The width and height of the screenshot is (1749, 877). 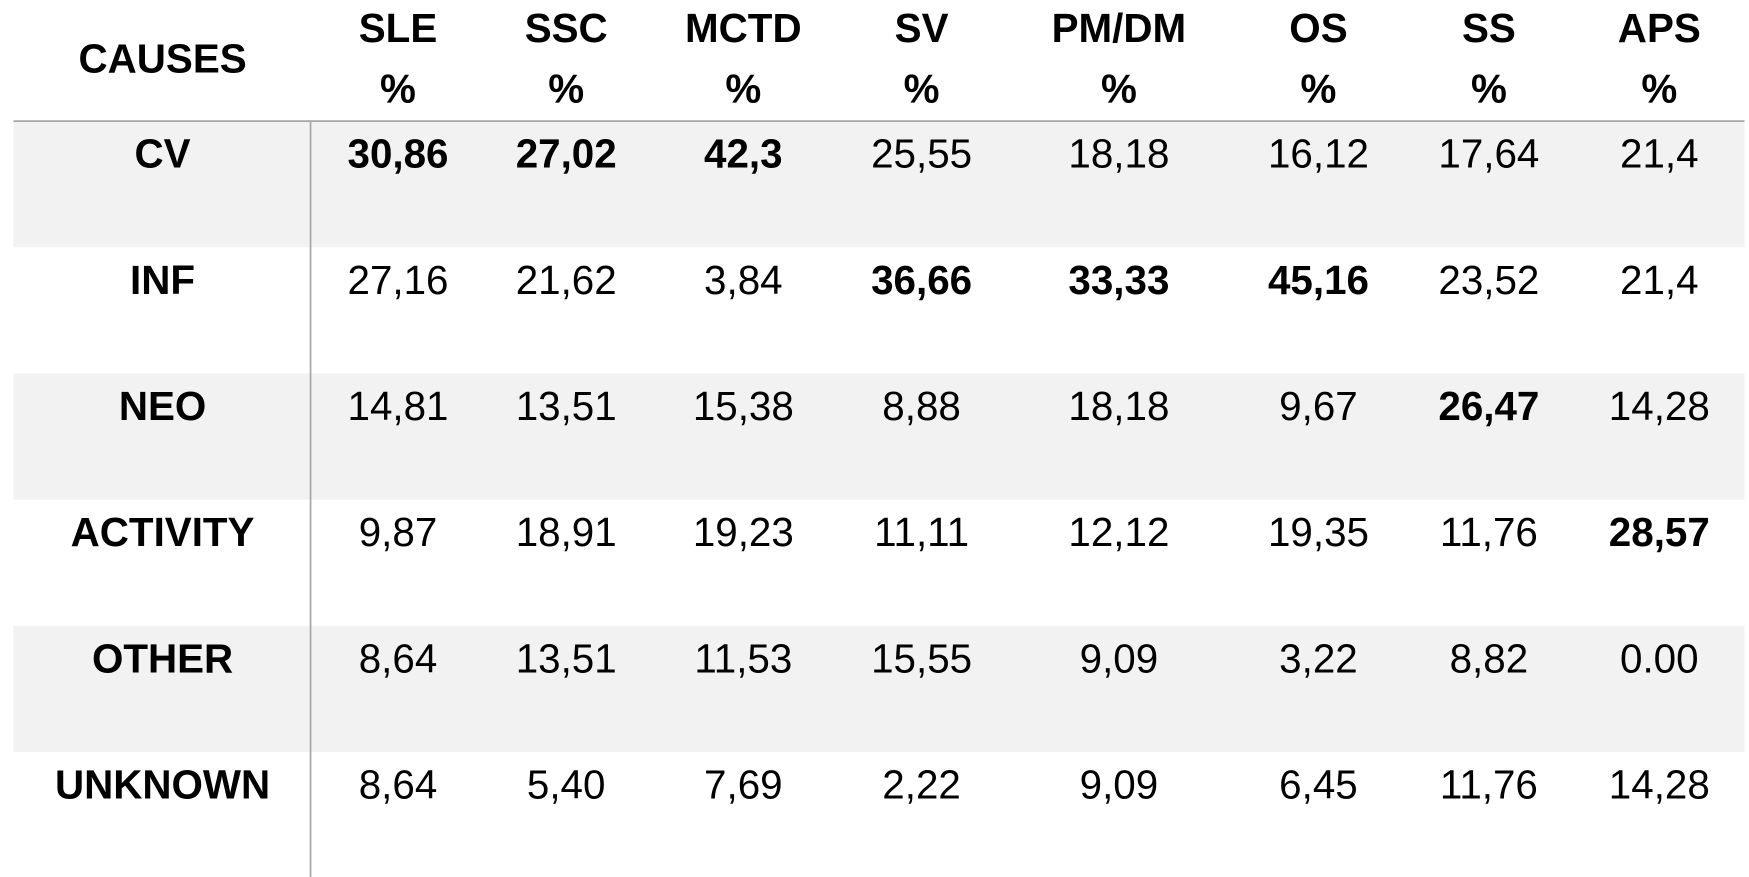 I want to click on cell: 12,12, so click(x=1118, y=532).